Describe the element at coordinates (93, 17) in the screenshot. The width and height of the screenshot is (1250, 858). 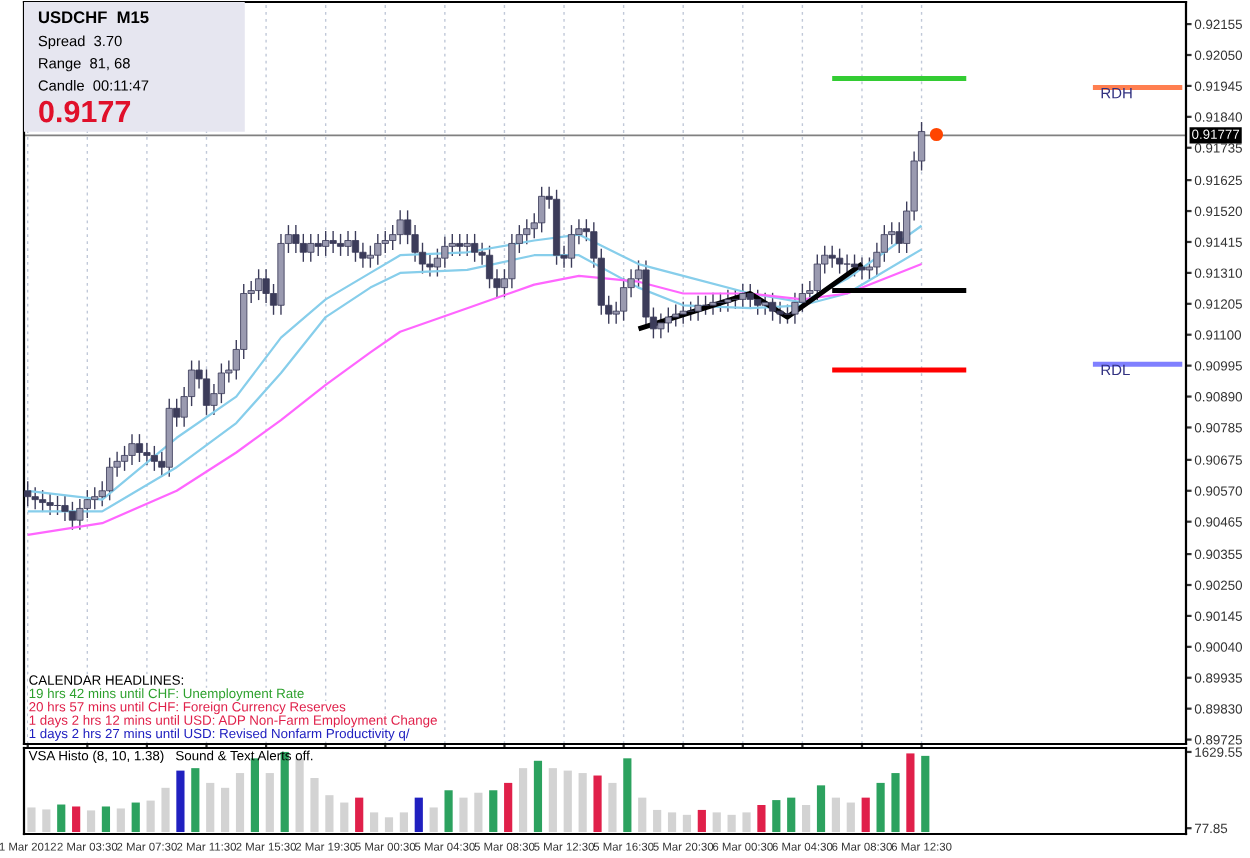
I see `chart-title: USDCHF M15` at that location.